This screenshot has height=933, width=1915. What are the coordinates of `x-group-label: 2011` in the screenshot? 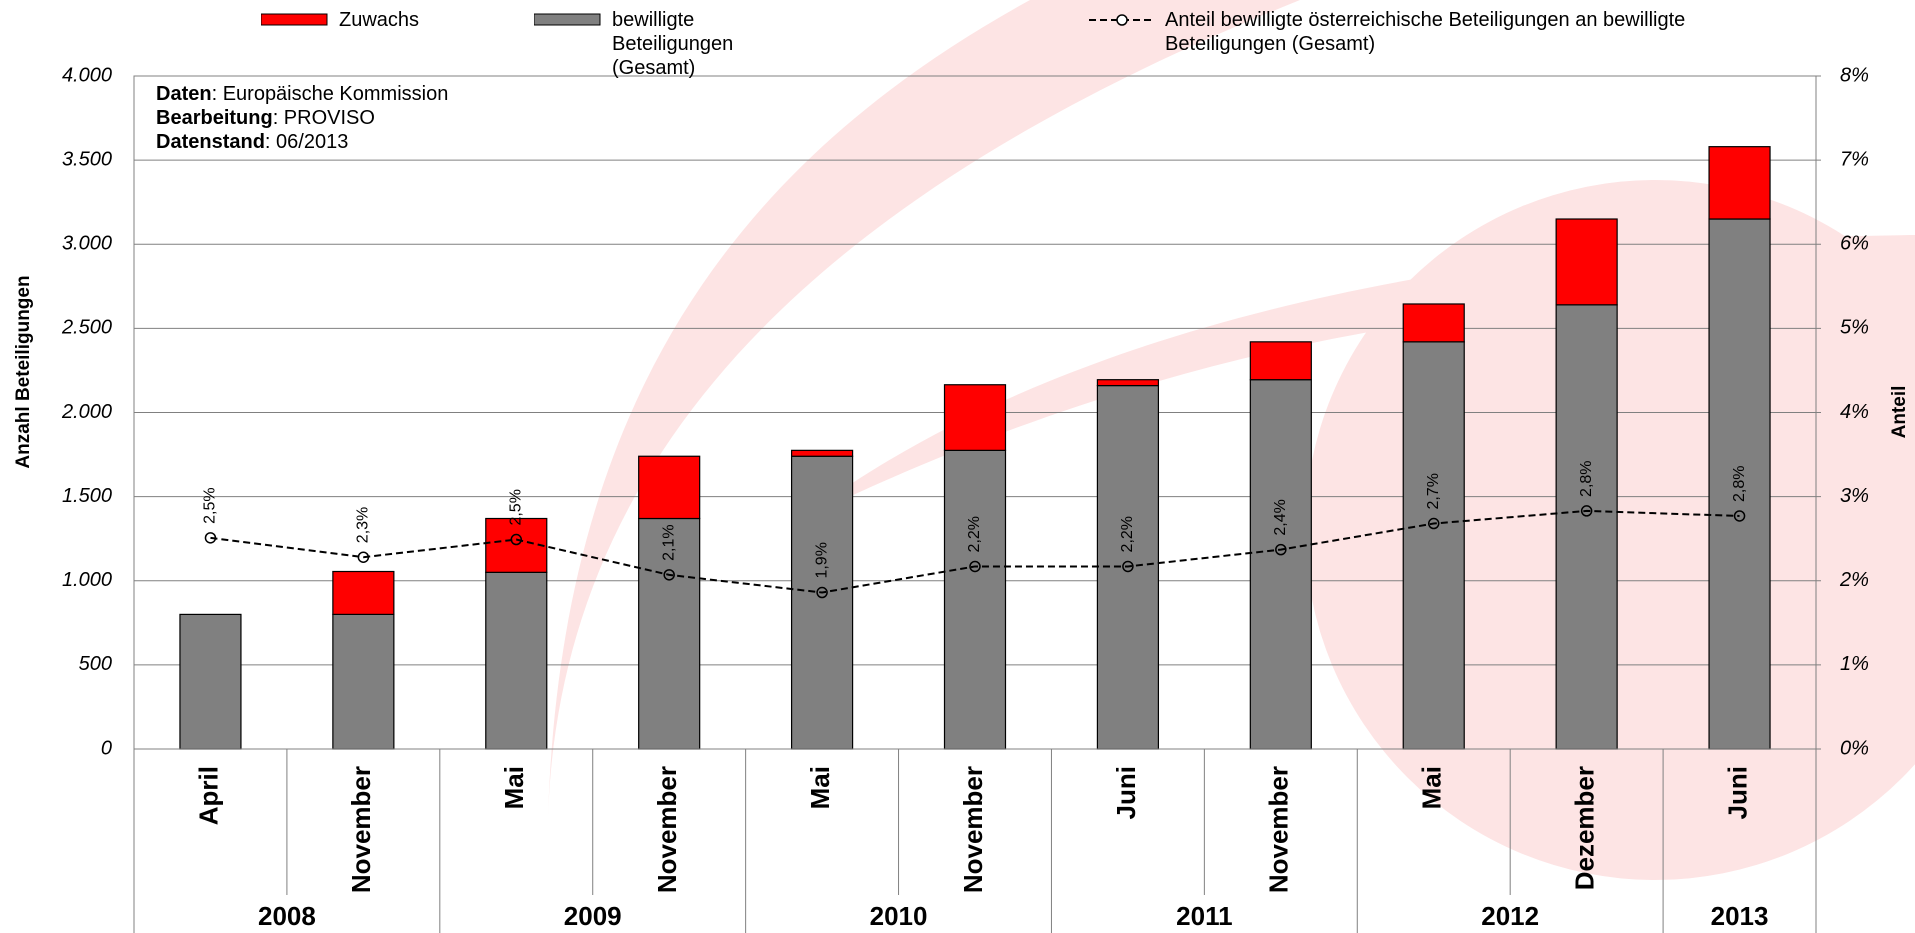 It's located at (1204, 916).